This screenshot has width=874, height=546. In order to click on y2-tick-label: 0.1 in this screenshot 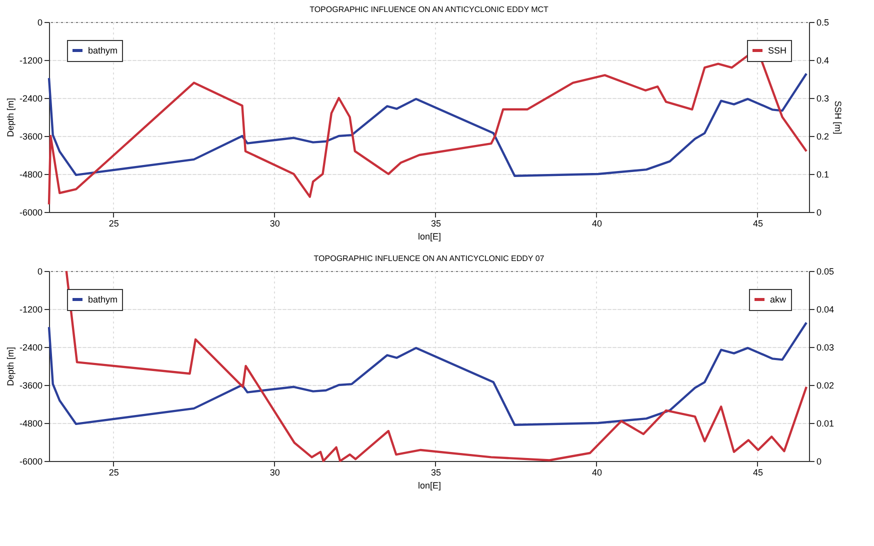, I will do `click(823, 175)`.